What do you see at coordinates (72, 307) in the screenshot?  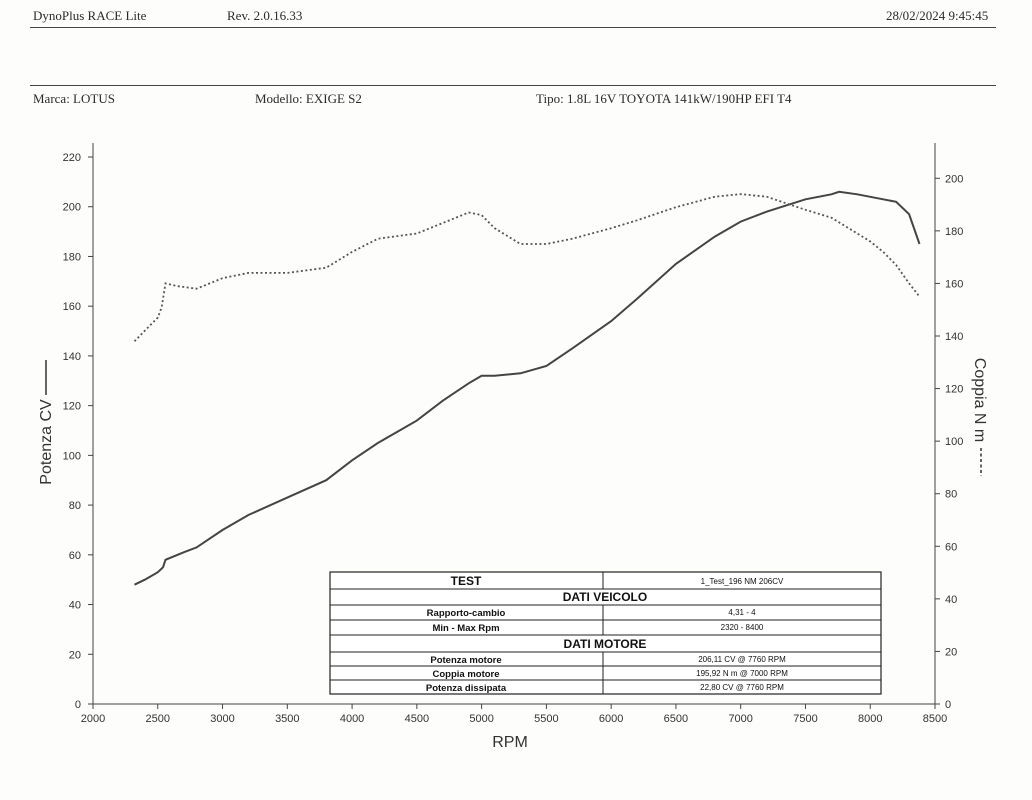 I see `y-left-tick-label: 160` at bounding box center [72, 307].